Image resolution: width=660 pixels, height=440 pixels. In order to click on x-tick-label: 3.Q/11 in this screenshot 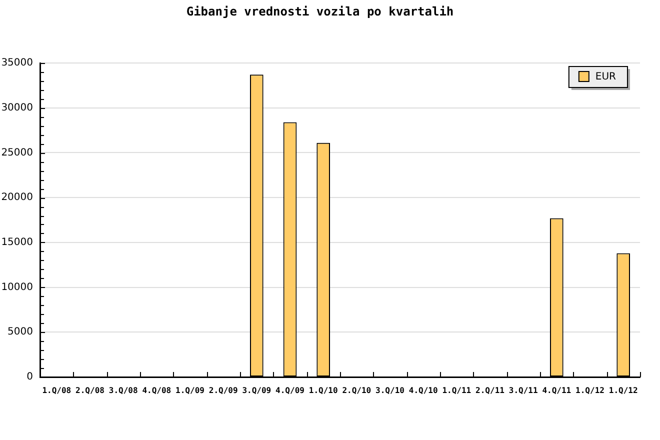, I will do `click(523, 390)`.